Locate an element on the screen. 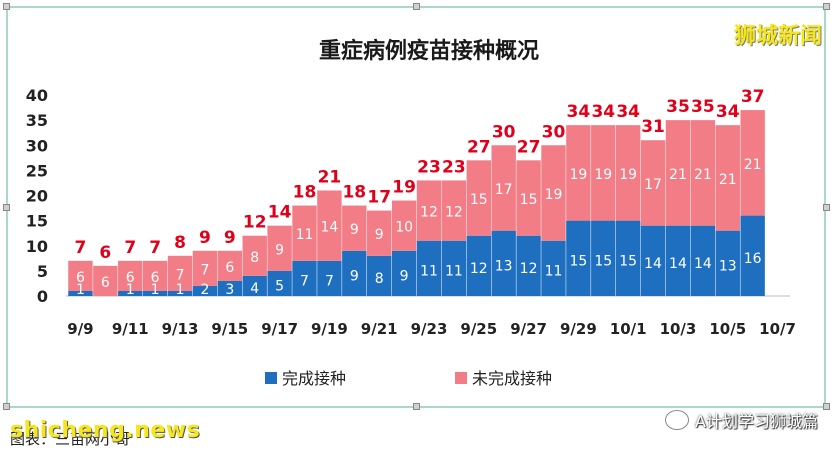  wechat-account: A计划学习狮城篇 is located at coordinates (741, 420).